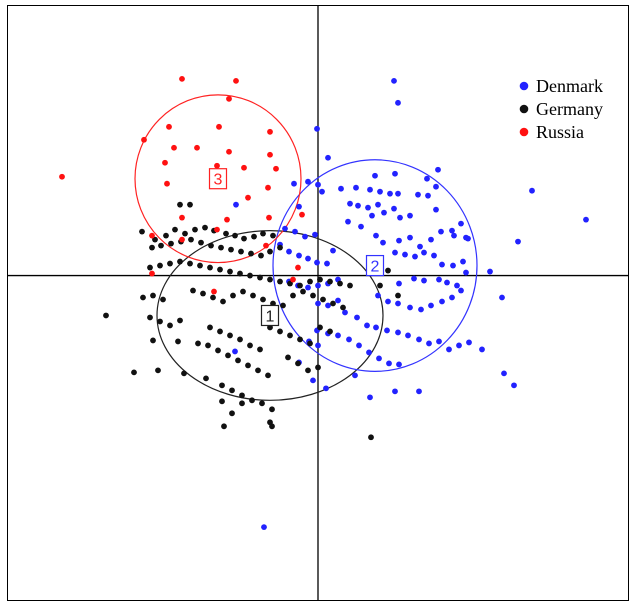 This screenshot has height=606, width=635. What do you see at coordinates (569, 109) in the screenshot?
I see `legend-label-germany: Germany` at bounding box center [569, 109].